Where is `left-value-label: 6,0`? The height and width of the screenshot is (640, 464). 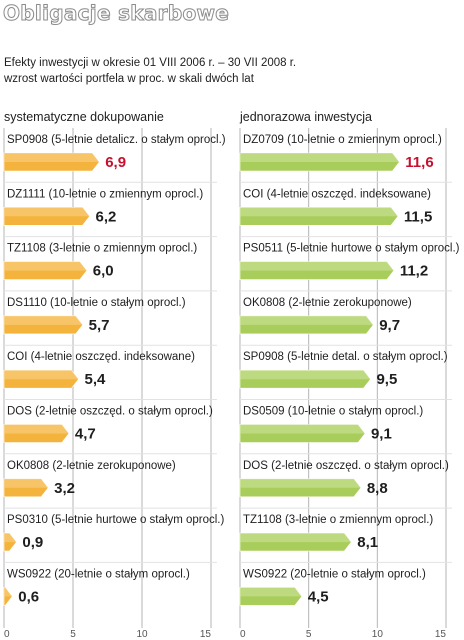
left-value-label: 6,0 is located at coordinates (103, 271).